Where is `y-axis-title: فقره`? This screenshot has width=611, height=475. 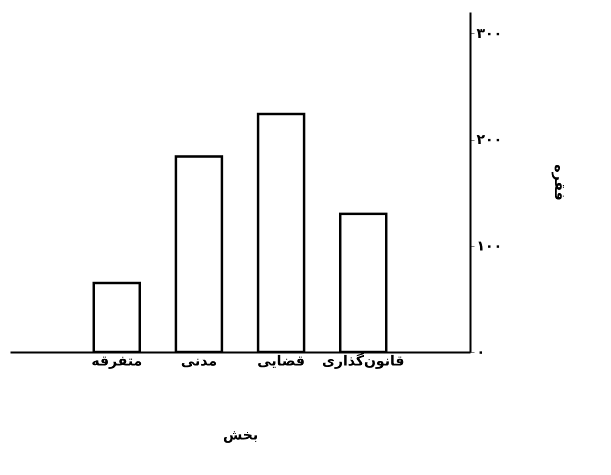
y-axis-title: فقره is located at coordinates (559, 182).